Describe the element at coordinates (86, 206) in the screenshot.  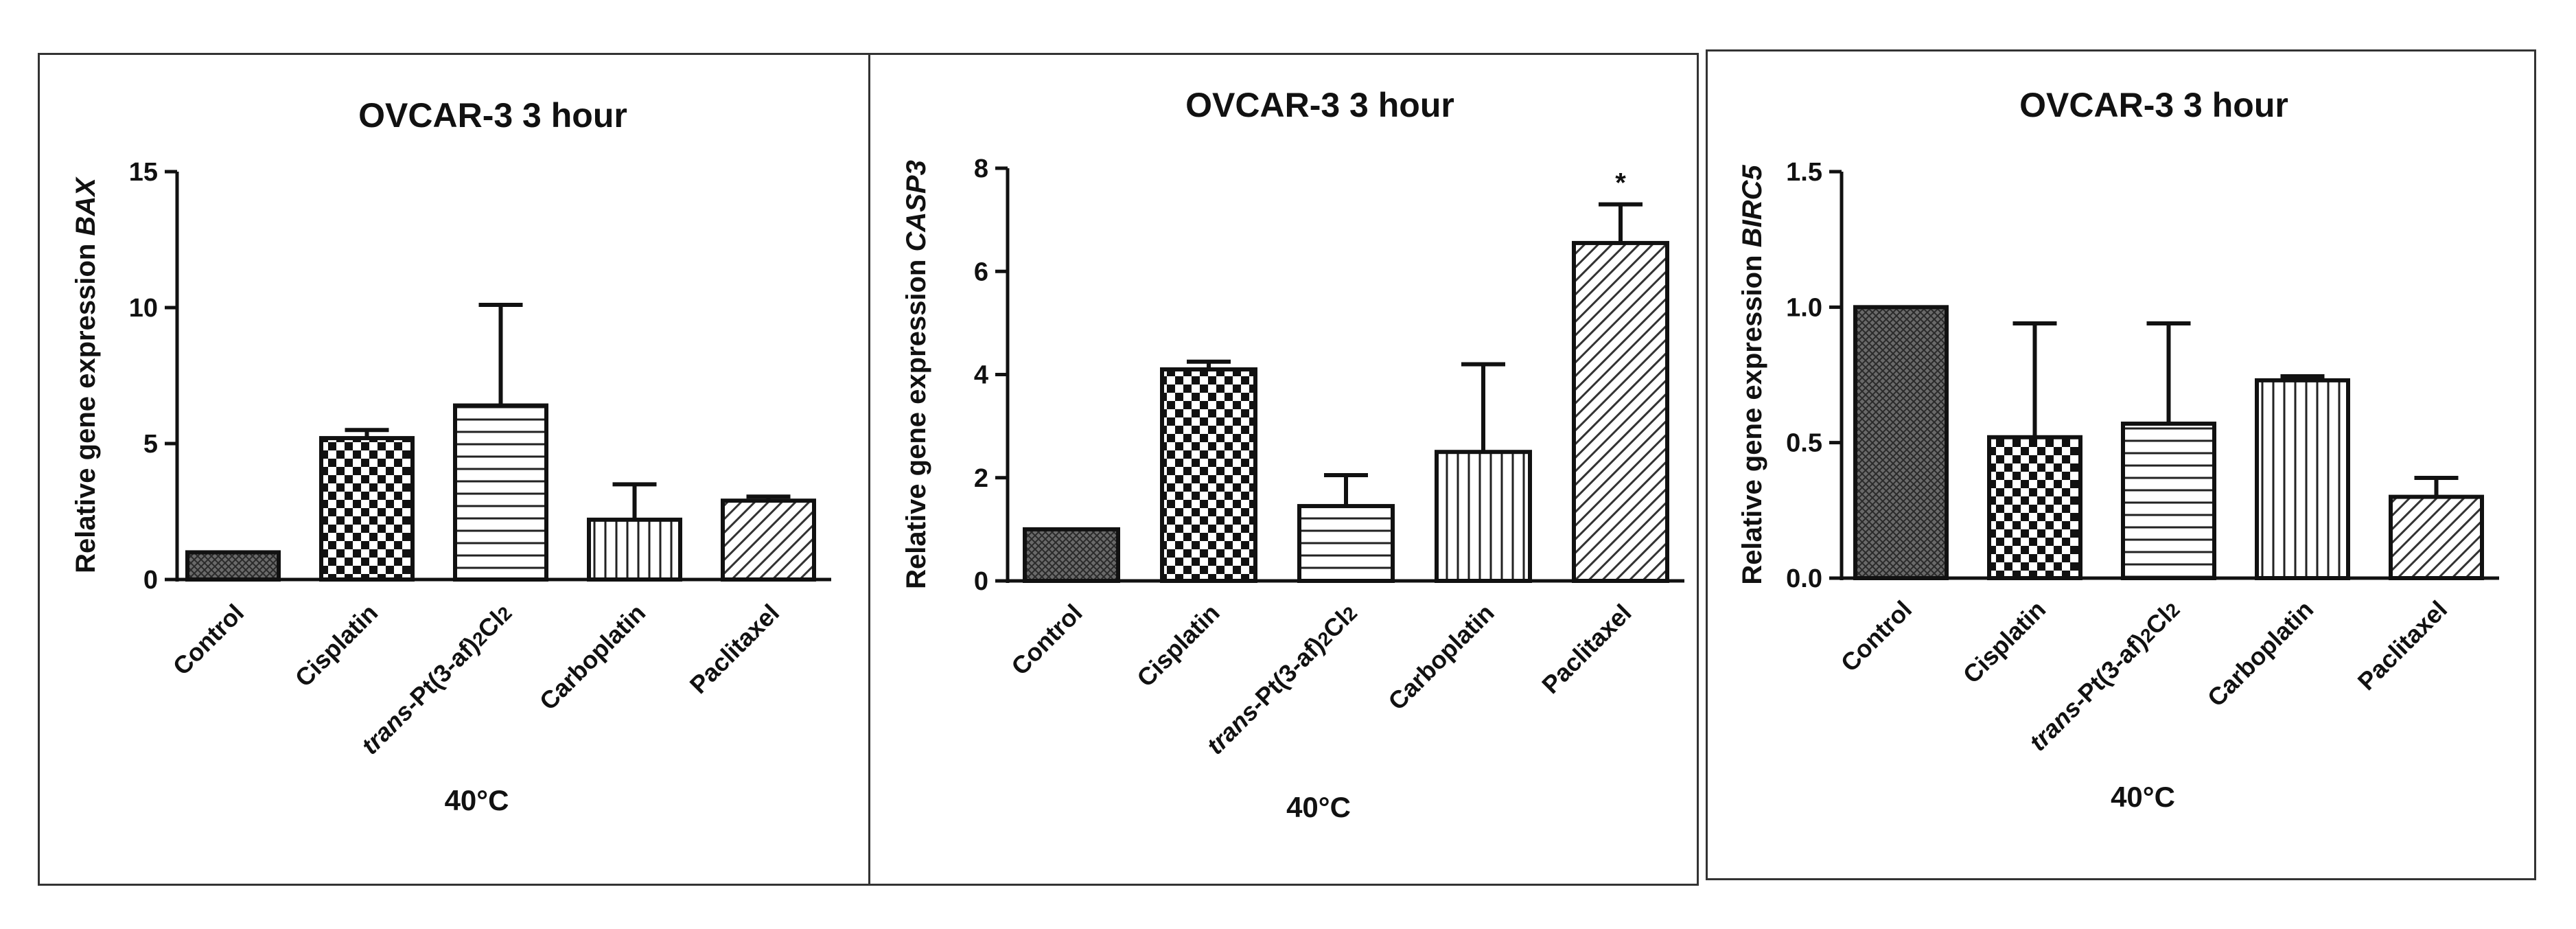
I see `y-axis-label-gene: BAX` at that location.